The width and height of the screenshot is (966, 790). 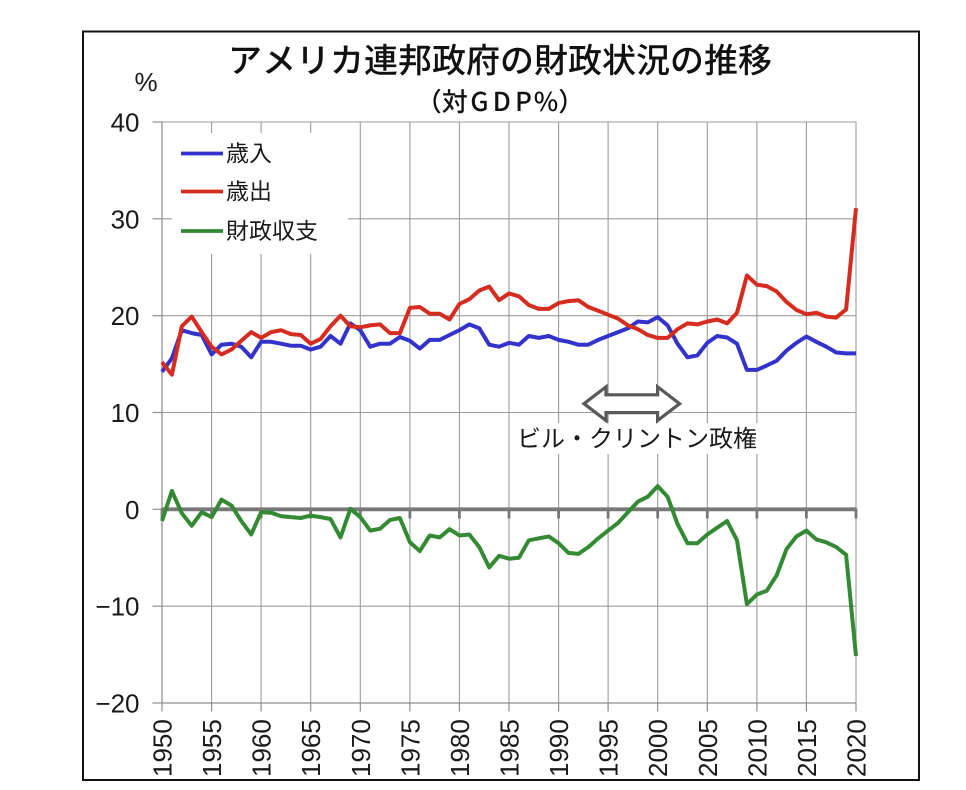 What do you see at coordinates (708, 748) in the screenshot?
I see `svg-text: 2005` at bounding box center [708, 748].